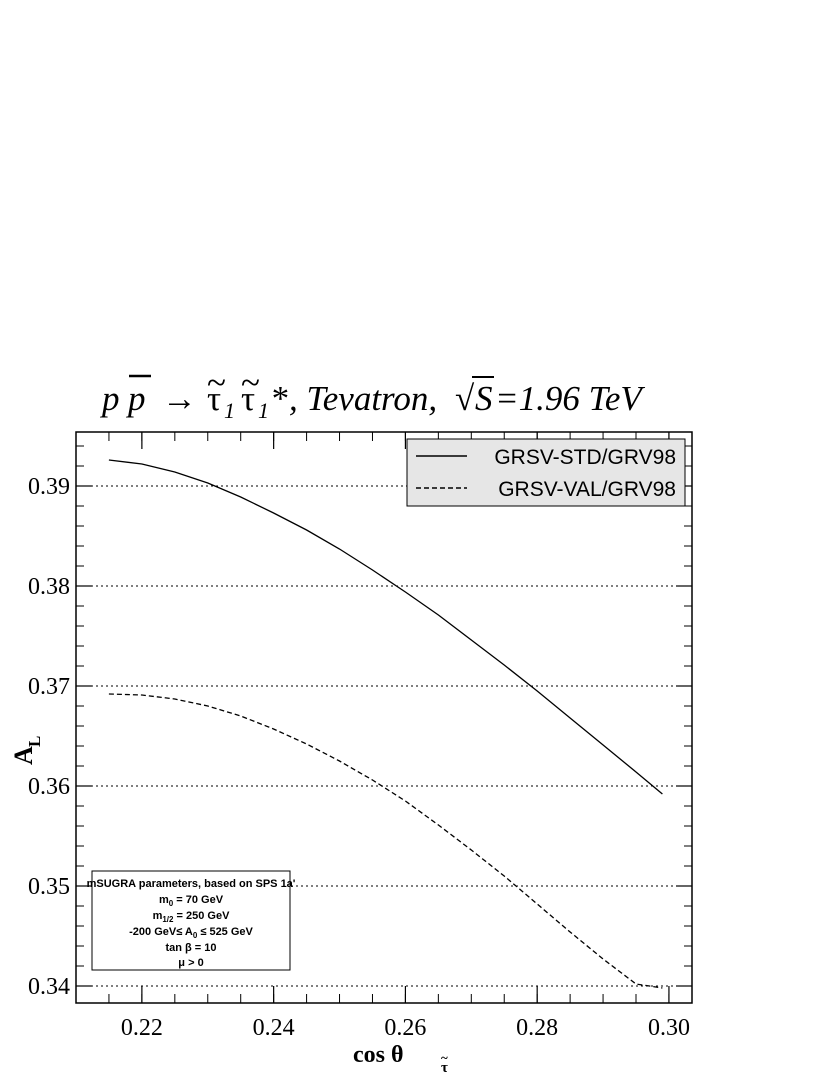  Describe the element at coordinates (405, 1028) in the screenshot. I see `x-tick-label: 0.26` at that location.